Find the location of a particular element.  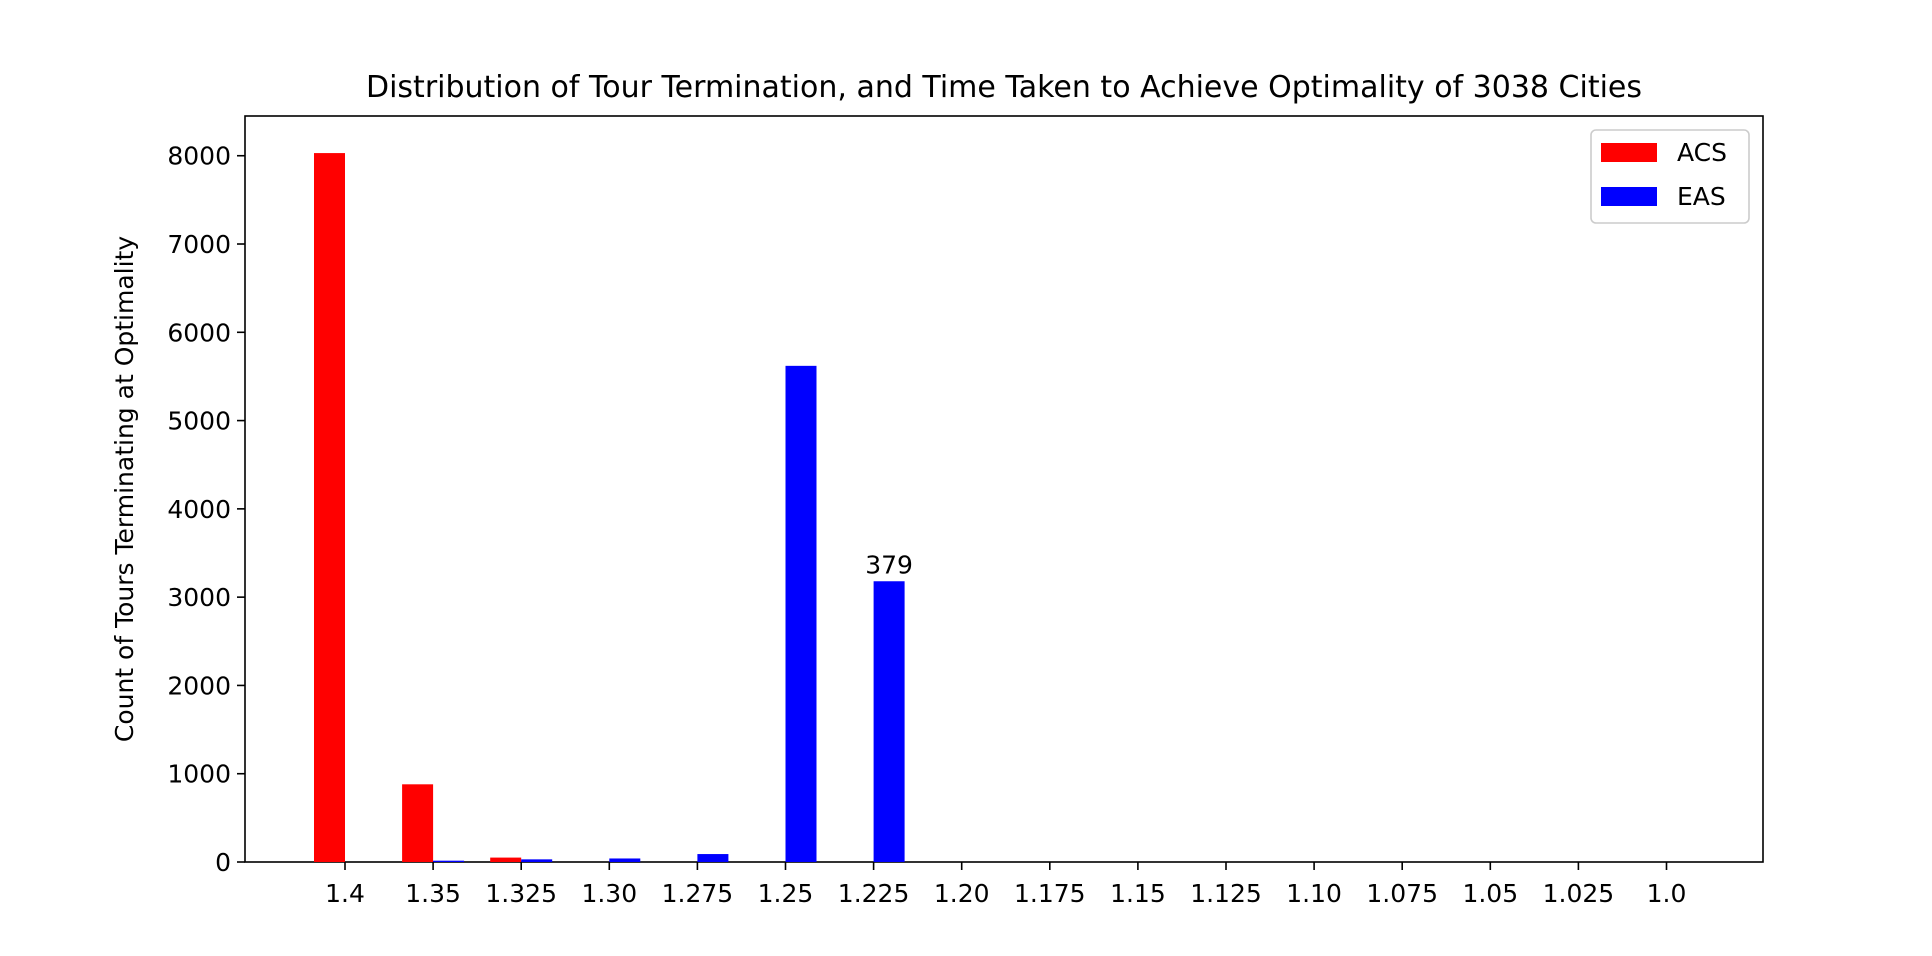

legend-label-eas: EAS is located at coordinates (1701, 196).